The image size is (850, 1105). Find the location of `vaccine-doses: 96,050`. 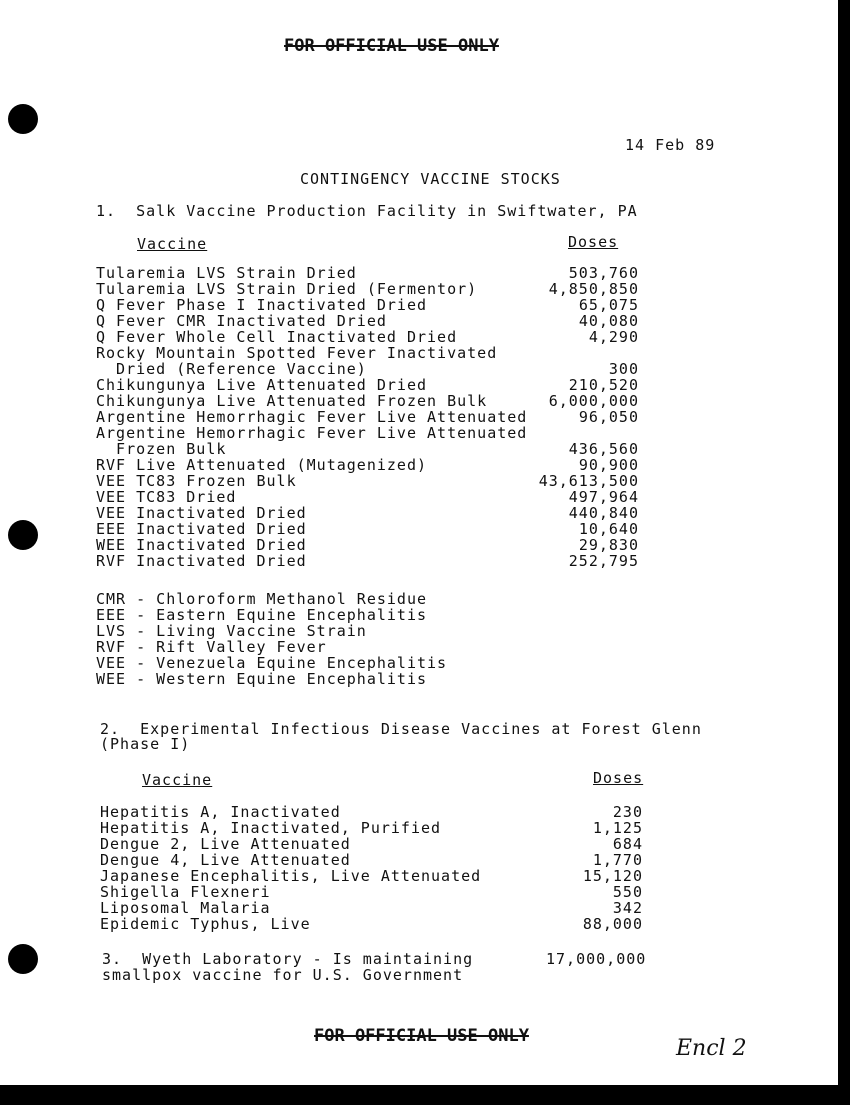

vaccine-doses: 96,050 is located at coordinates (608, 417).